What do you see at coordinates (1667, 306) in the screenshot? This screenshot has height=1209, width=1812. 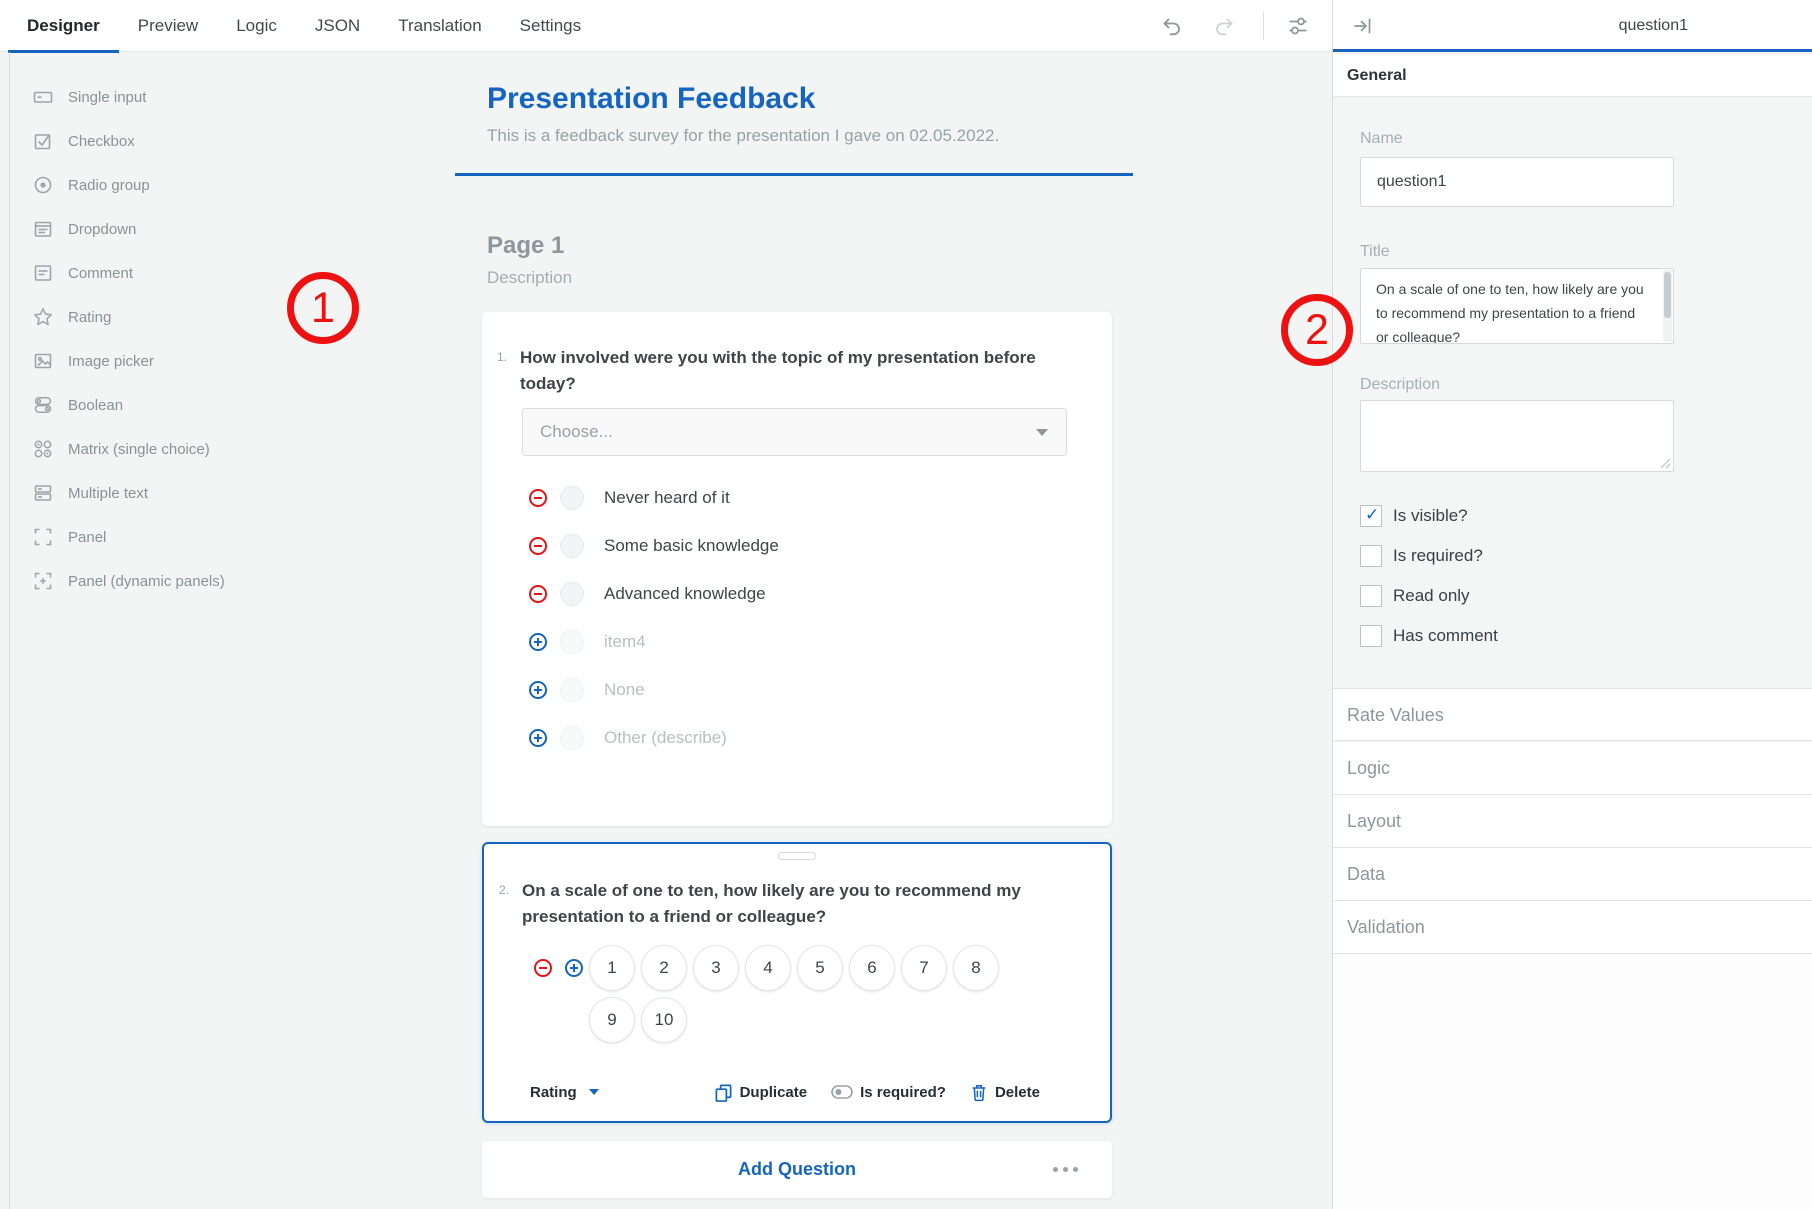 I see `textarea-scrollbar` at bounding box center [1667, 306].